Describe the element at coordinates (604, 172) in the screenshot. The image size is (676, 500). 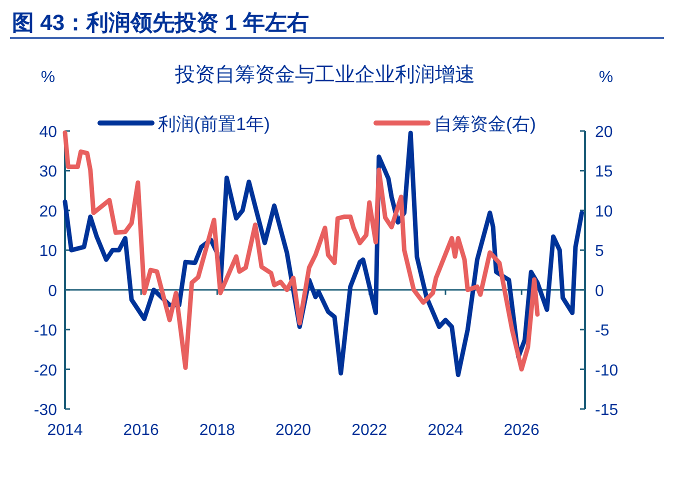
I see `y2-tick-label: 15` at that location.